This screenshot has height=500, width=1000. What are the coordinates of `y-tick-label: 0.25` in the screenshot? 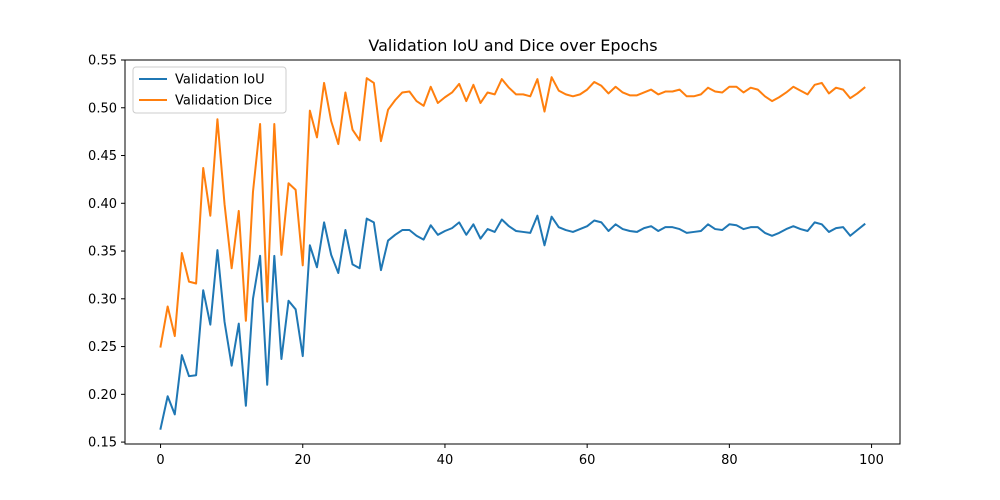 It's located at (102, 347).